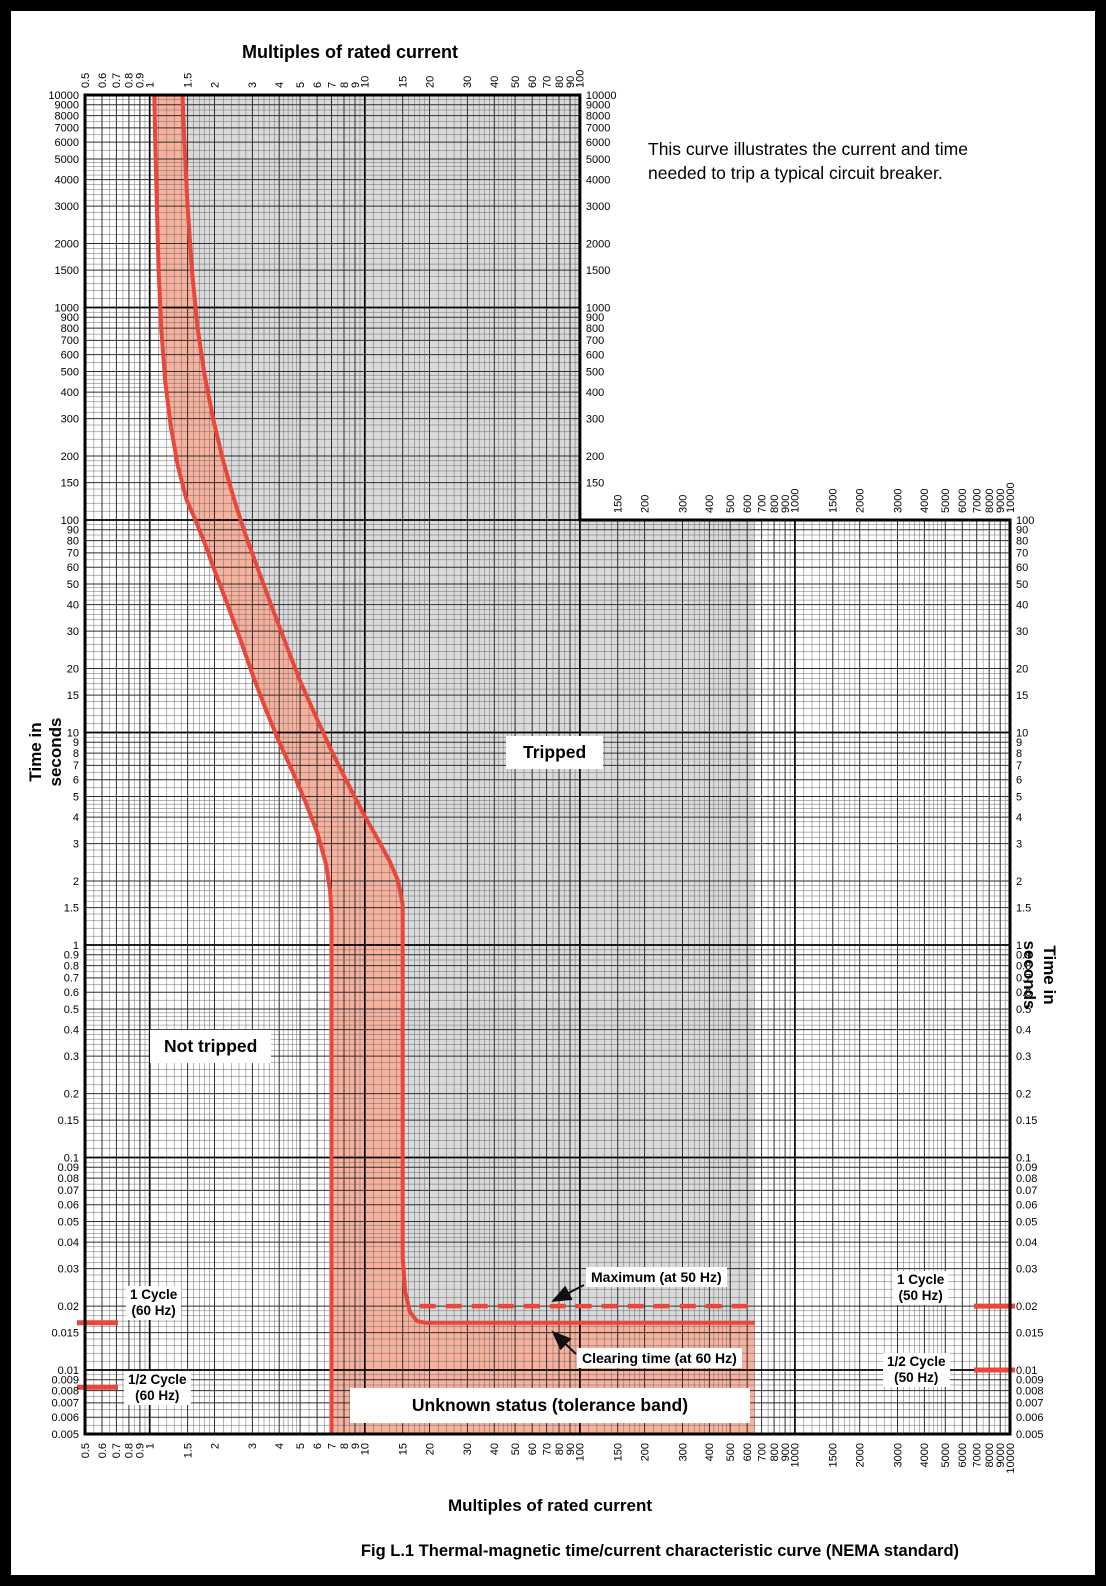 Image resolution: width=1106 pixels, height=1586 pixels. I want to click on svg-text: 3, so click(253, 1446).